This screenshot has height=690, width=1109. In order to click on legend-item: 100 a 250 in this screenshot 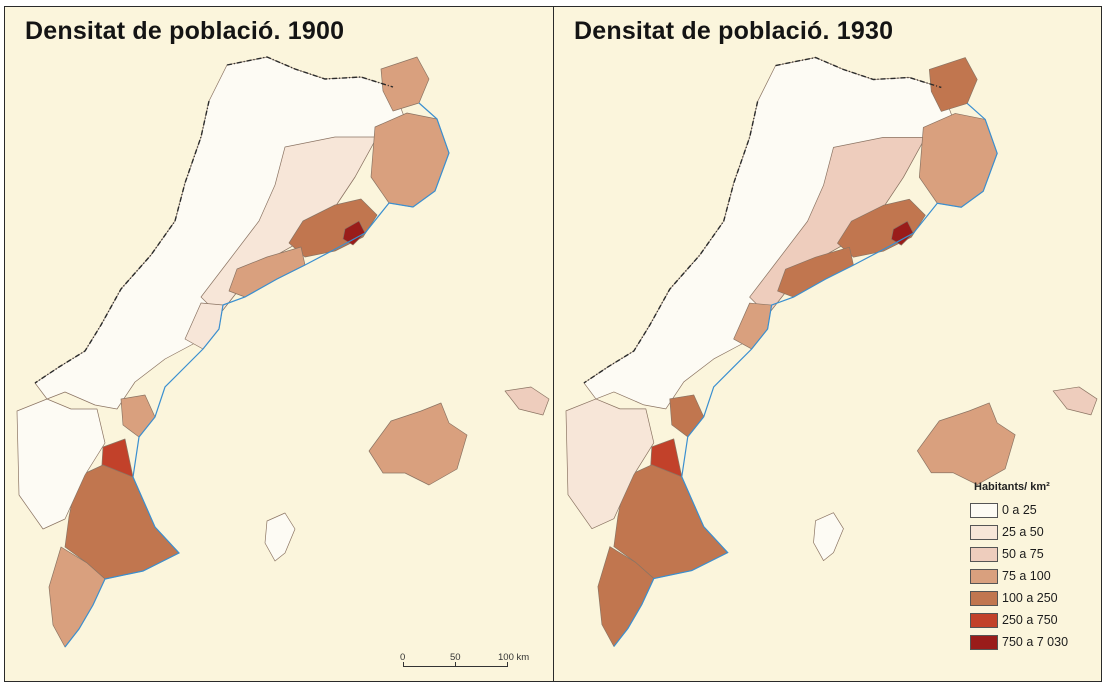, I will do `click(1034, 598)`.